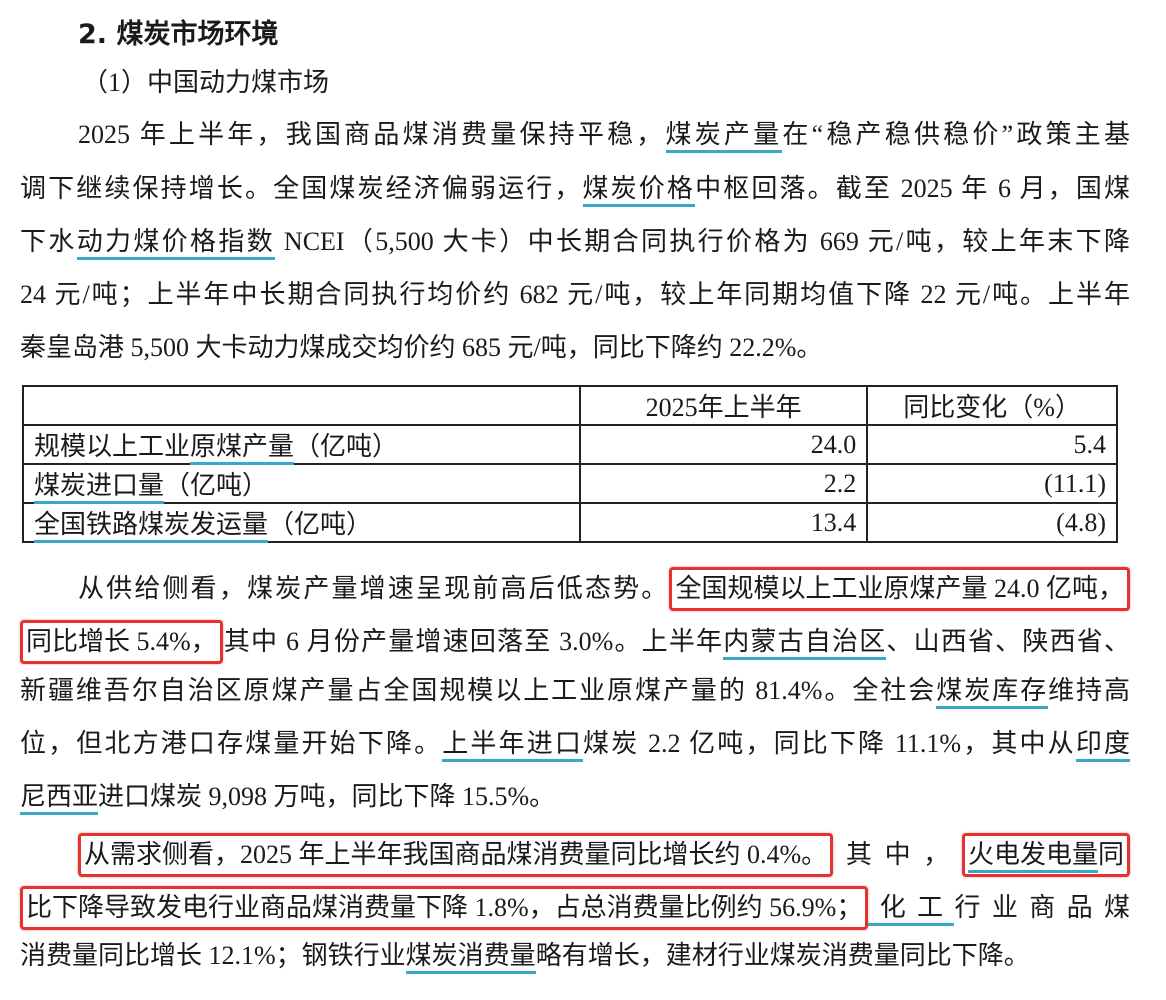 The image size is (1166, 1000). What do you see at coordinates (151, 526) in the screenshot?
I see `keyword-link: 全国铁路煤炭发运量` at bounding box center [151, 526].